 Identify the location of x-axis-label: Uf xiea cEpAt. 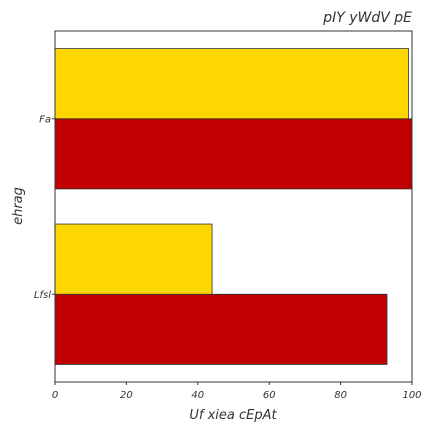
(233, 415).